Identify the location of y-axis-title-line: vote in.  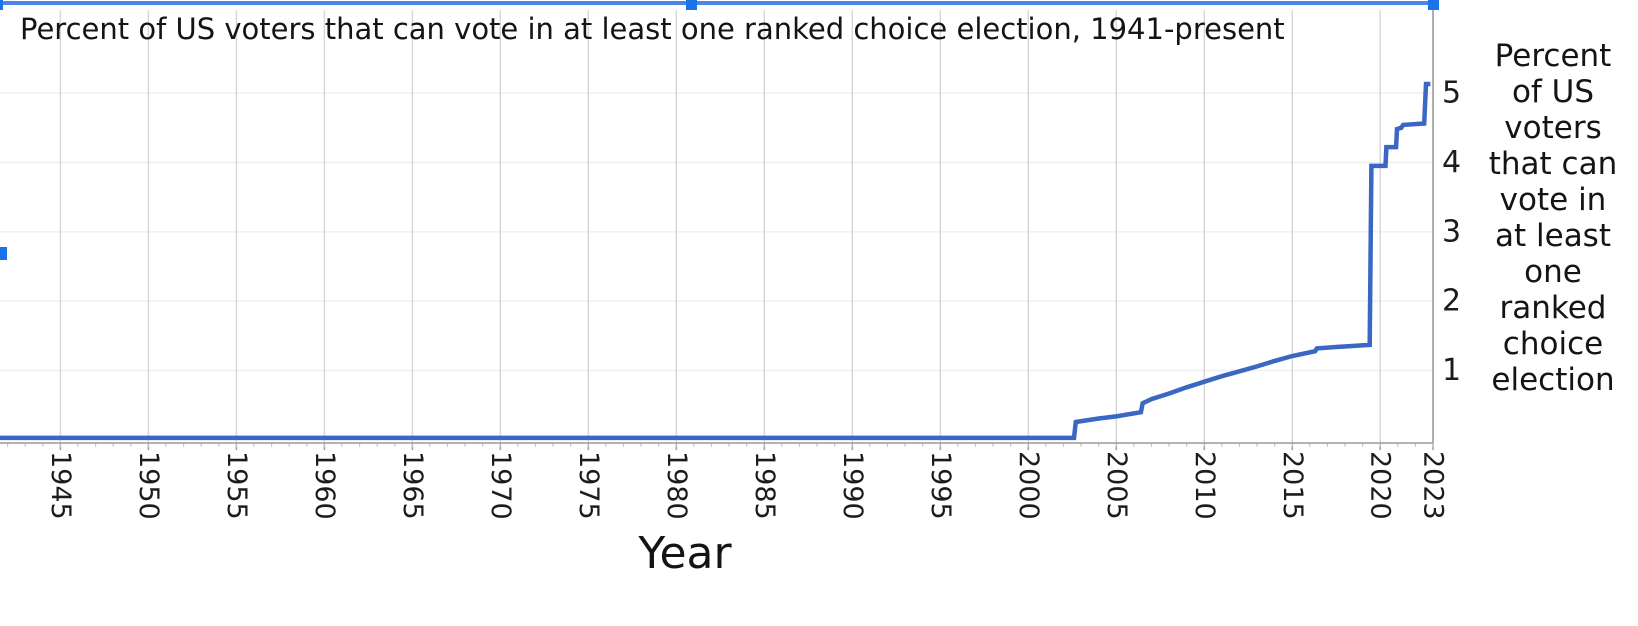
(1553, 200).